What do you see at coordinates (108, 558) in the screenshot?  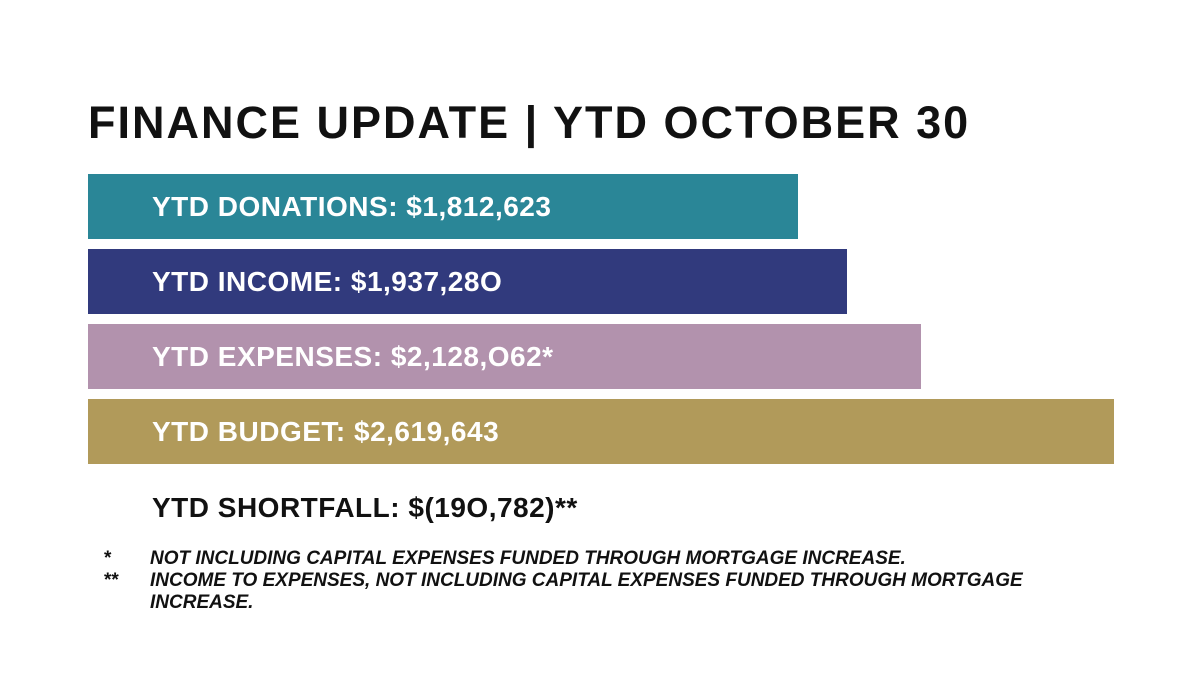 I see `footnote-1-mark: *` at bounding box center [108, 558].